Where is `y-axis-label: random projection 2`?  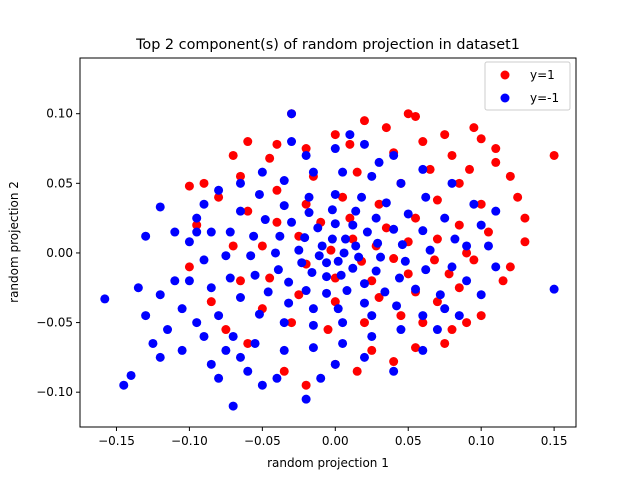
y-axis-label: random projection 2 is located at coordinates (14, 242).